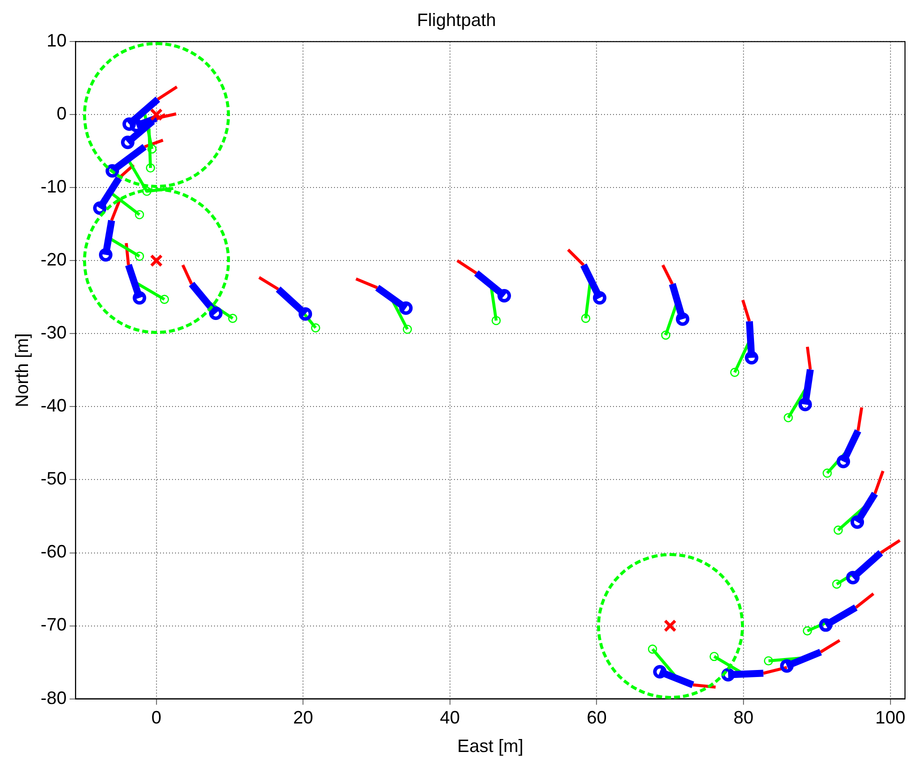 This screenshot has height=770, width=915. Describe the element at coordinates (53, 478) in the screenshot. I see `y-tick-label: -50` at that location.